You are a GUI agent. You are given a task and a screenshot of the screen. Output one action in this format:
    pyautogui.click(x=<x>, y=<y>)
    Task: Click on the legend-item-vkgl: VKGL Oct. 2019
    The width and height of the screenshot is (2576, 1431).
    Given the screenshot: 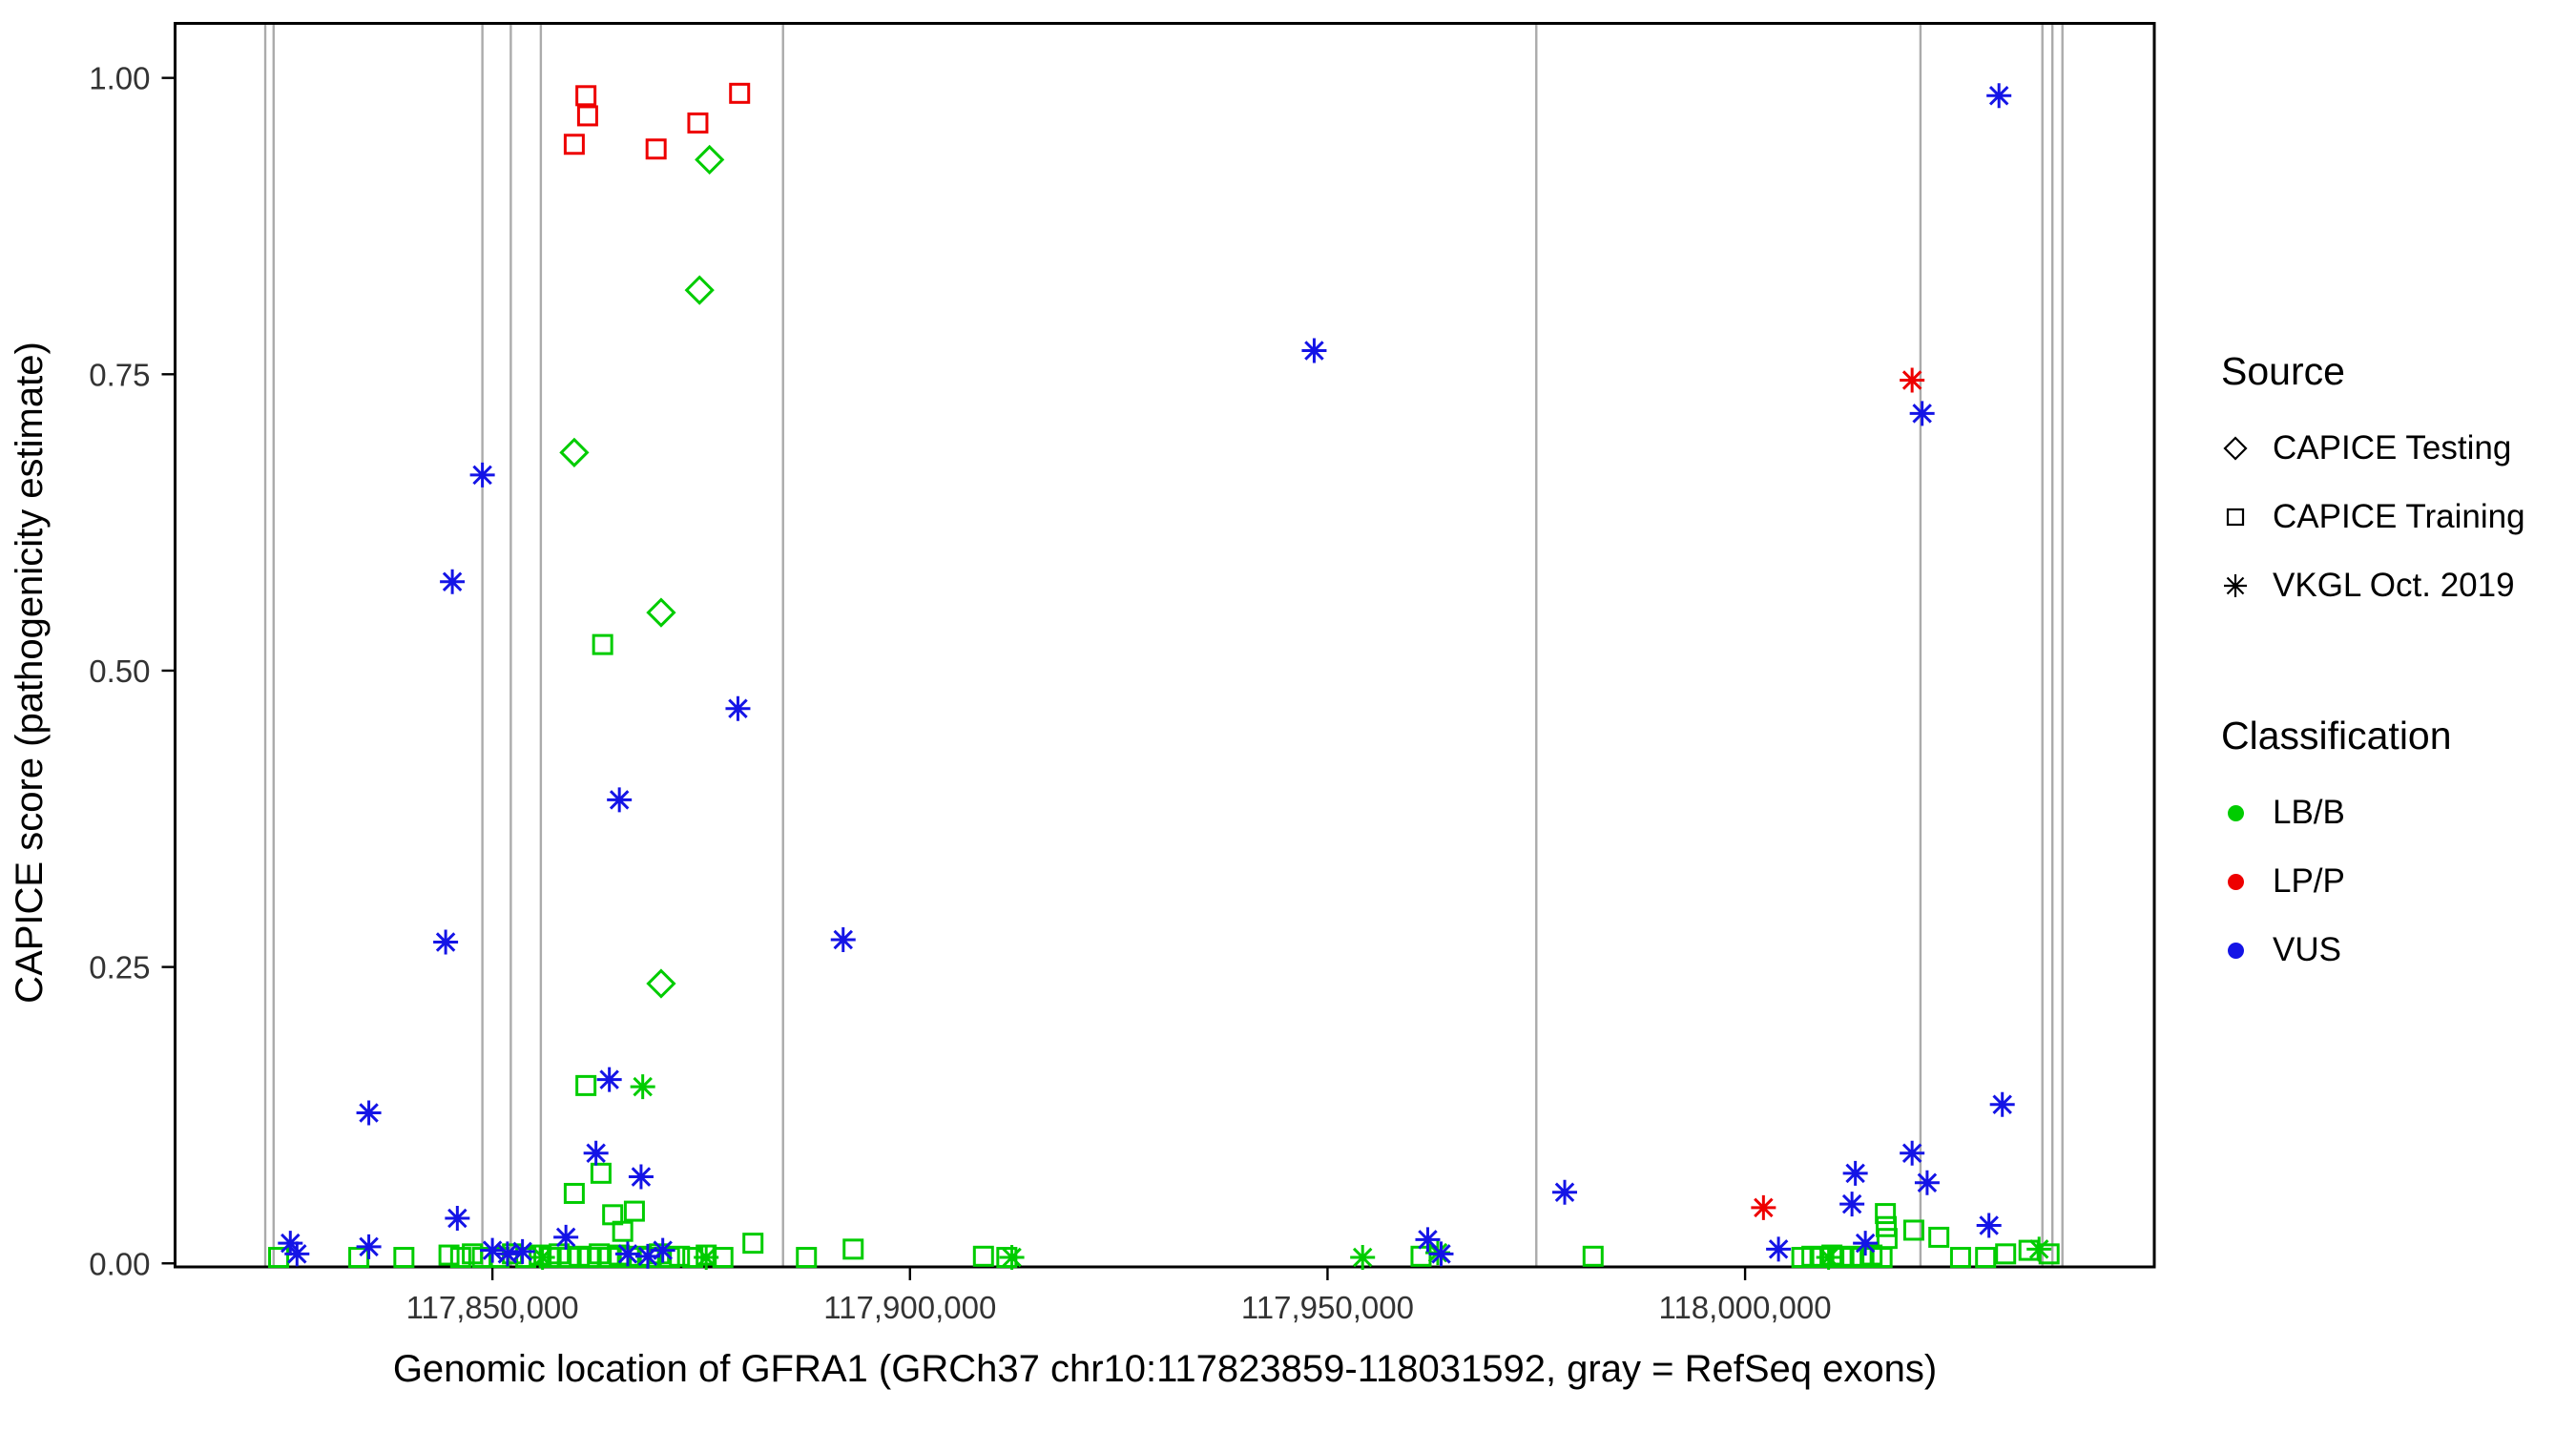 What is the action you would take?
    pyautogui.click(x=2373, y=585)
    